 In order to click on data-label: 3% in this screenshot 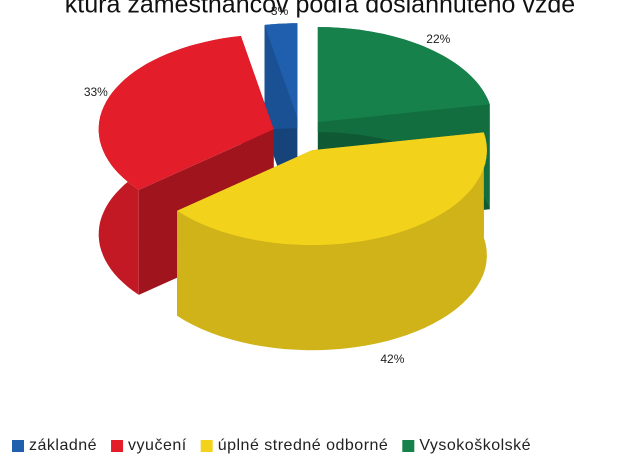, I will do `click(280, 11)`.